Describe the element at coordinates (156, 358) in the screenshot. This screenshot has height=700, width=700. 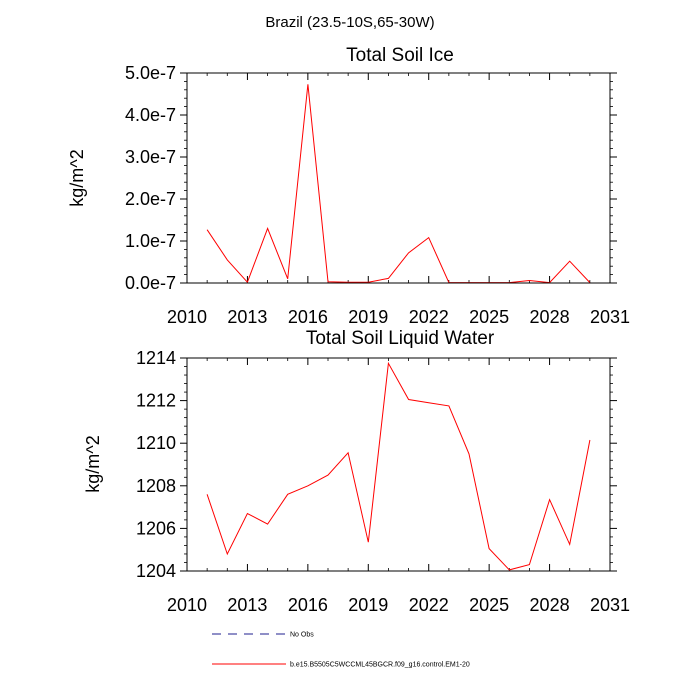
I see `y-tick-label: 1214` at that location.